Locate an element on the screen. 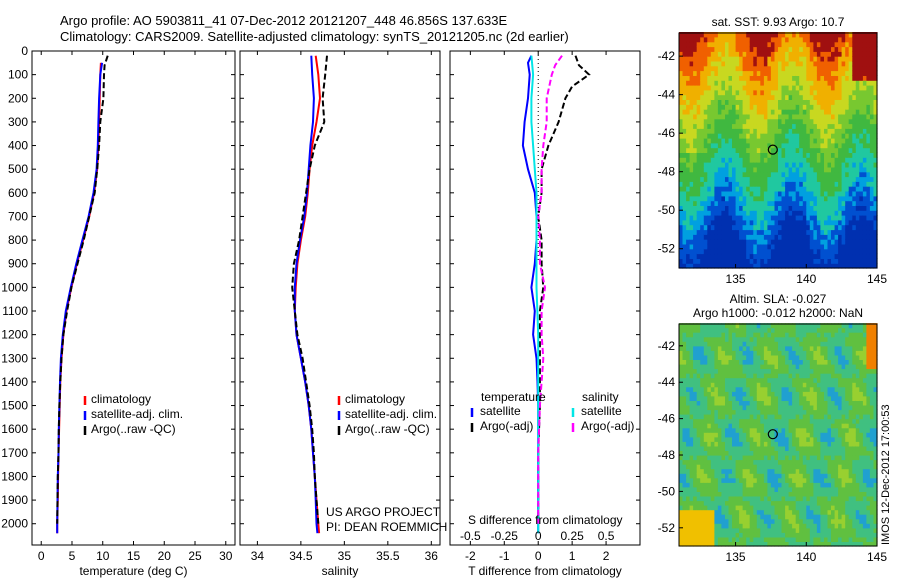 This screenshot has width=900, height=580. temperature-legend-entry: satellite-adj. clim. is located at coordinates (137, 414).